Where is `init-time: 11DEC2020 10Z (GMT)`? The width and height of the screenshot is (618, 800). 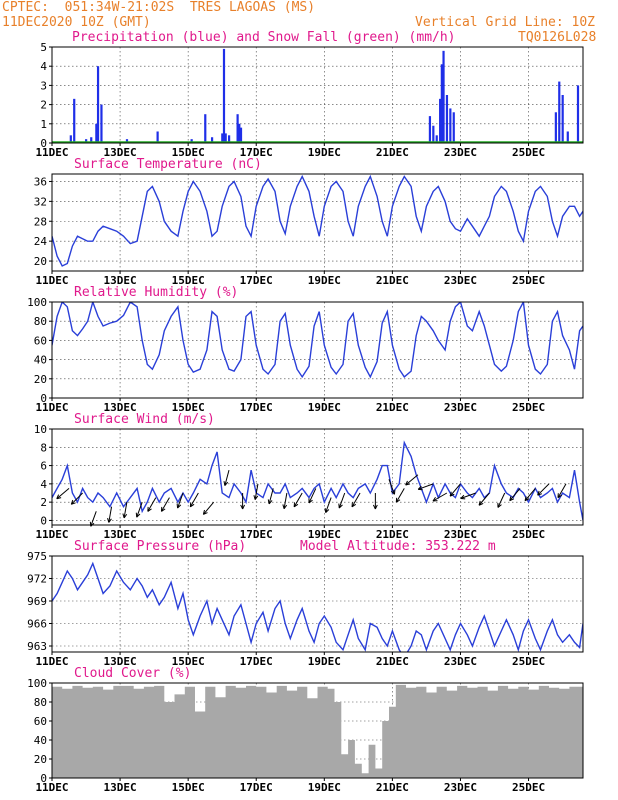
init-time: 11DEC2020 10Z (GMT) is located at coordinates (76, 22).